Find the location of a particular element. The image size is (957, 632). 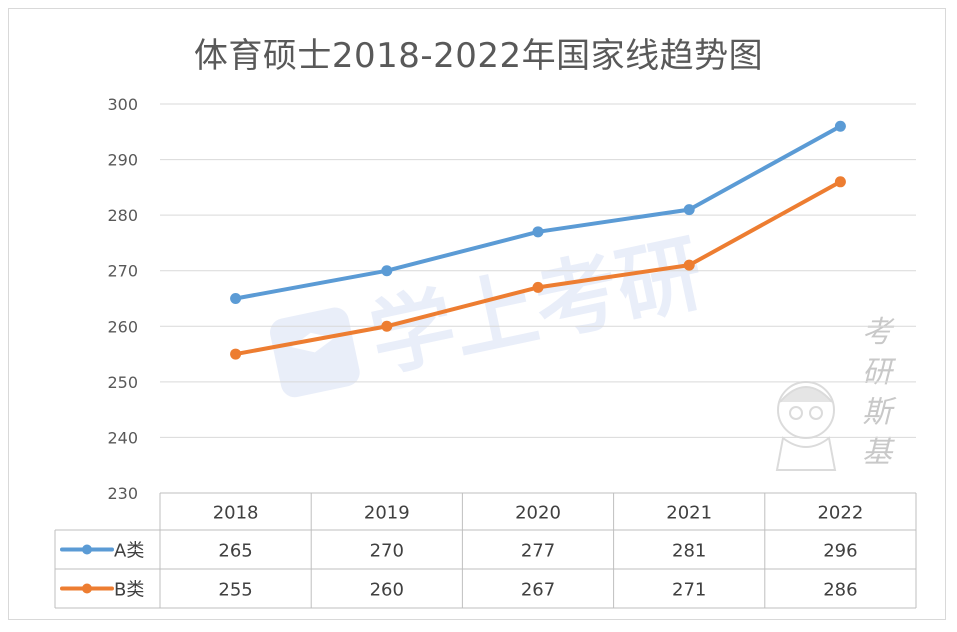

data-table-cell: 265 is located at coordinates (235, 551).